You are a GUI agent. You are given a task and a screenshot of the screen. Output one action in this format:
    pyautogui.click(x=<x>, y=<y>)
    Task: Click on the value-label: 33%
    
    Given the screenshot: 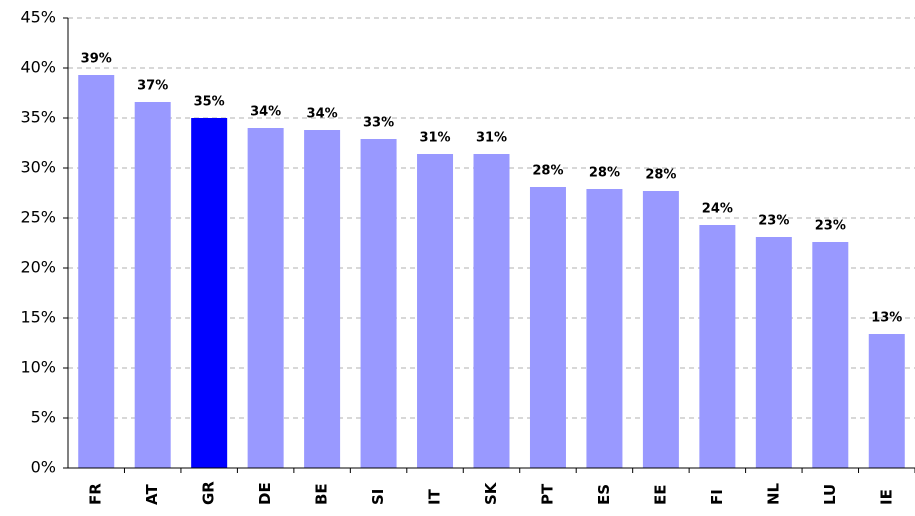 What is the action you would take?
    pyautogui.click(x=378, y=123)
    